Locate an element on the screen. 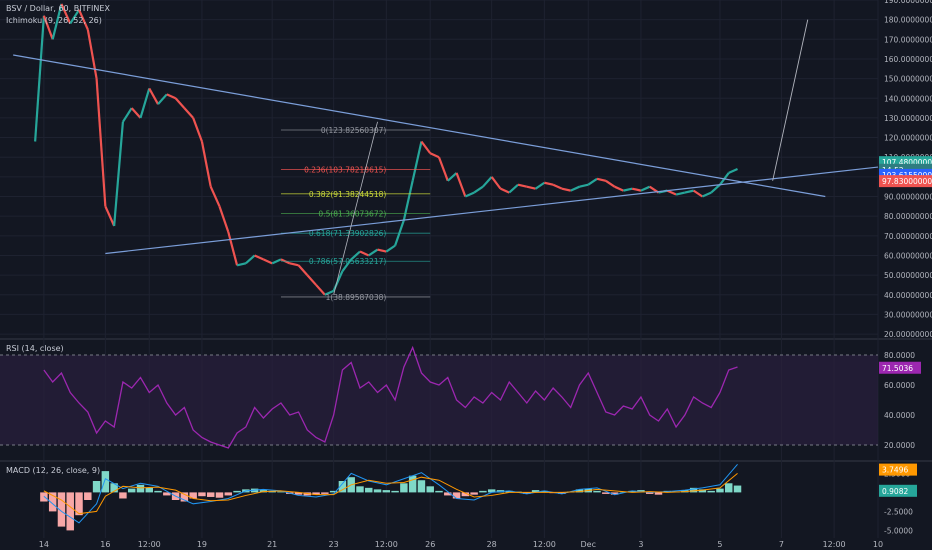 The height and width of the screenshot is (550, 932). price-tick-label: 190.00000000 is located at coordinates (908, 2).